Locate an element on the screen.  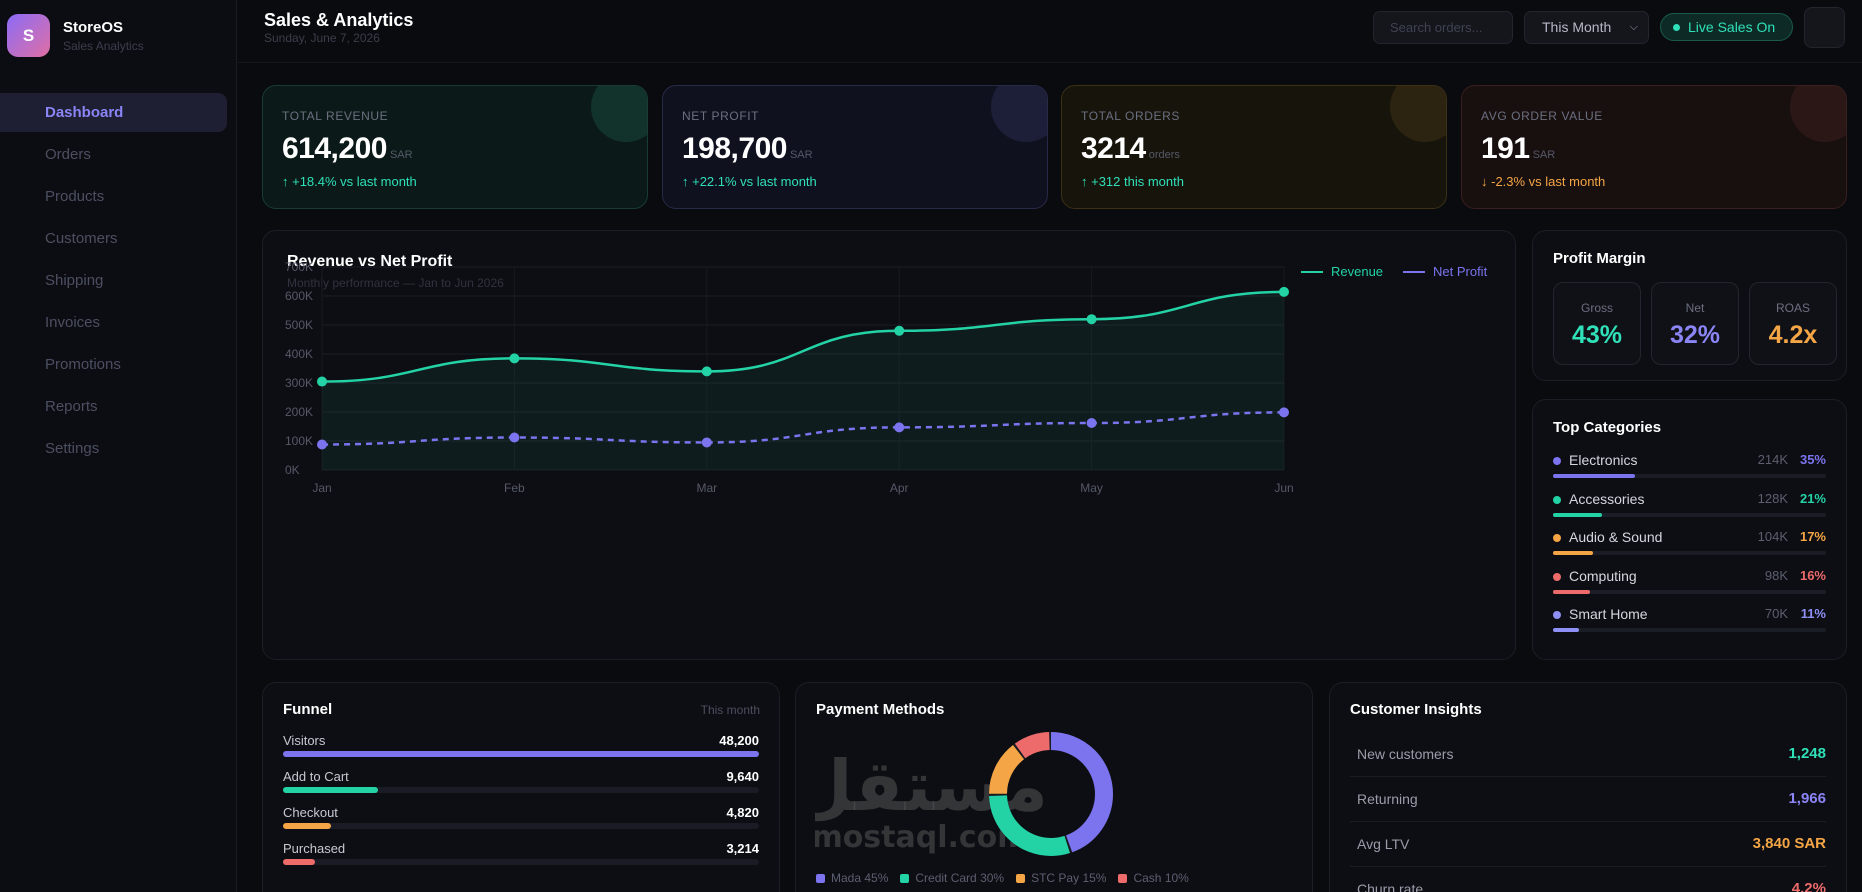
category-name: Computing is located at coordinates (1603, 575).